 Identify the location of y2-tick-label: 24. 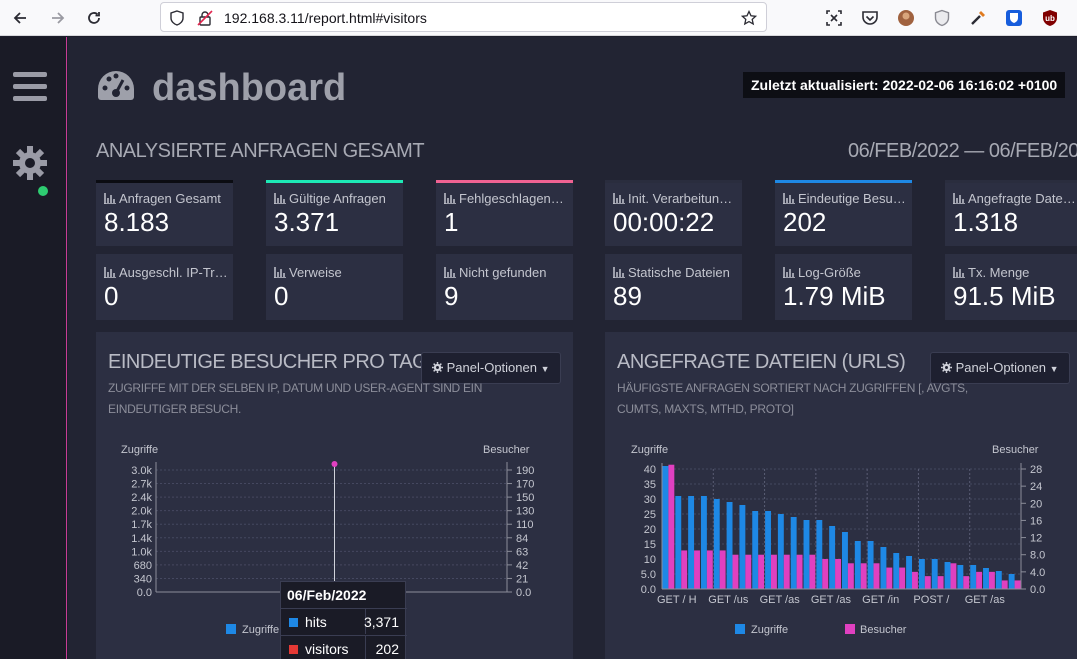
(1036, 487).